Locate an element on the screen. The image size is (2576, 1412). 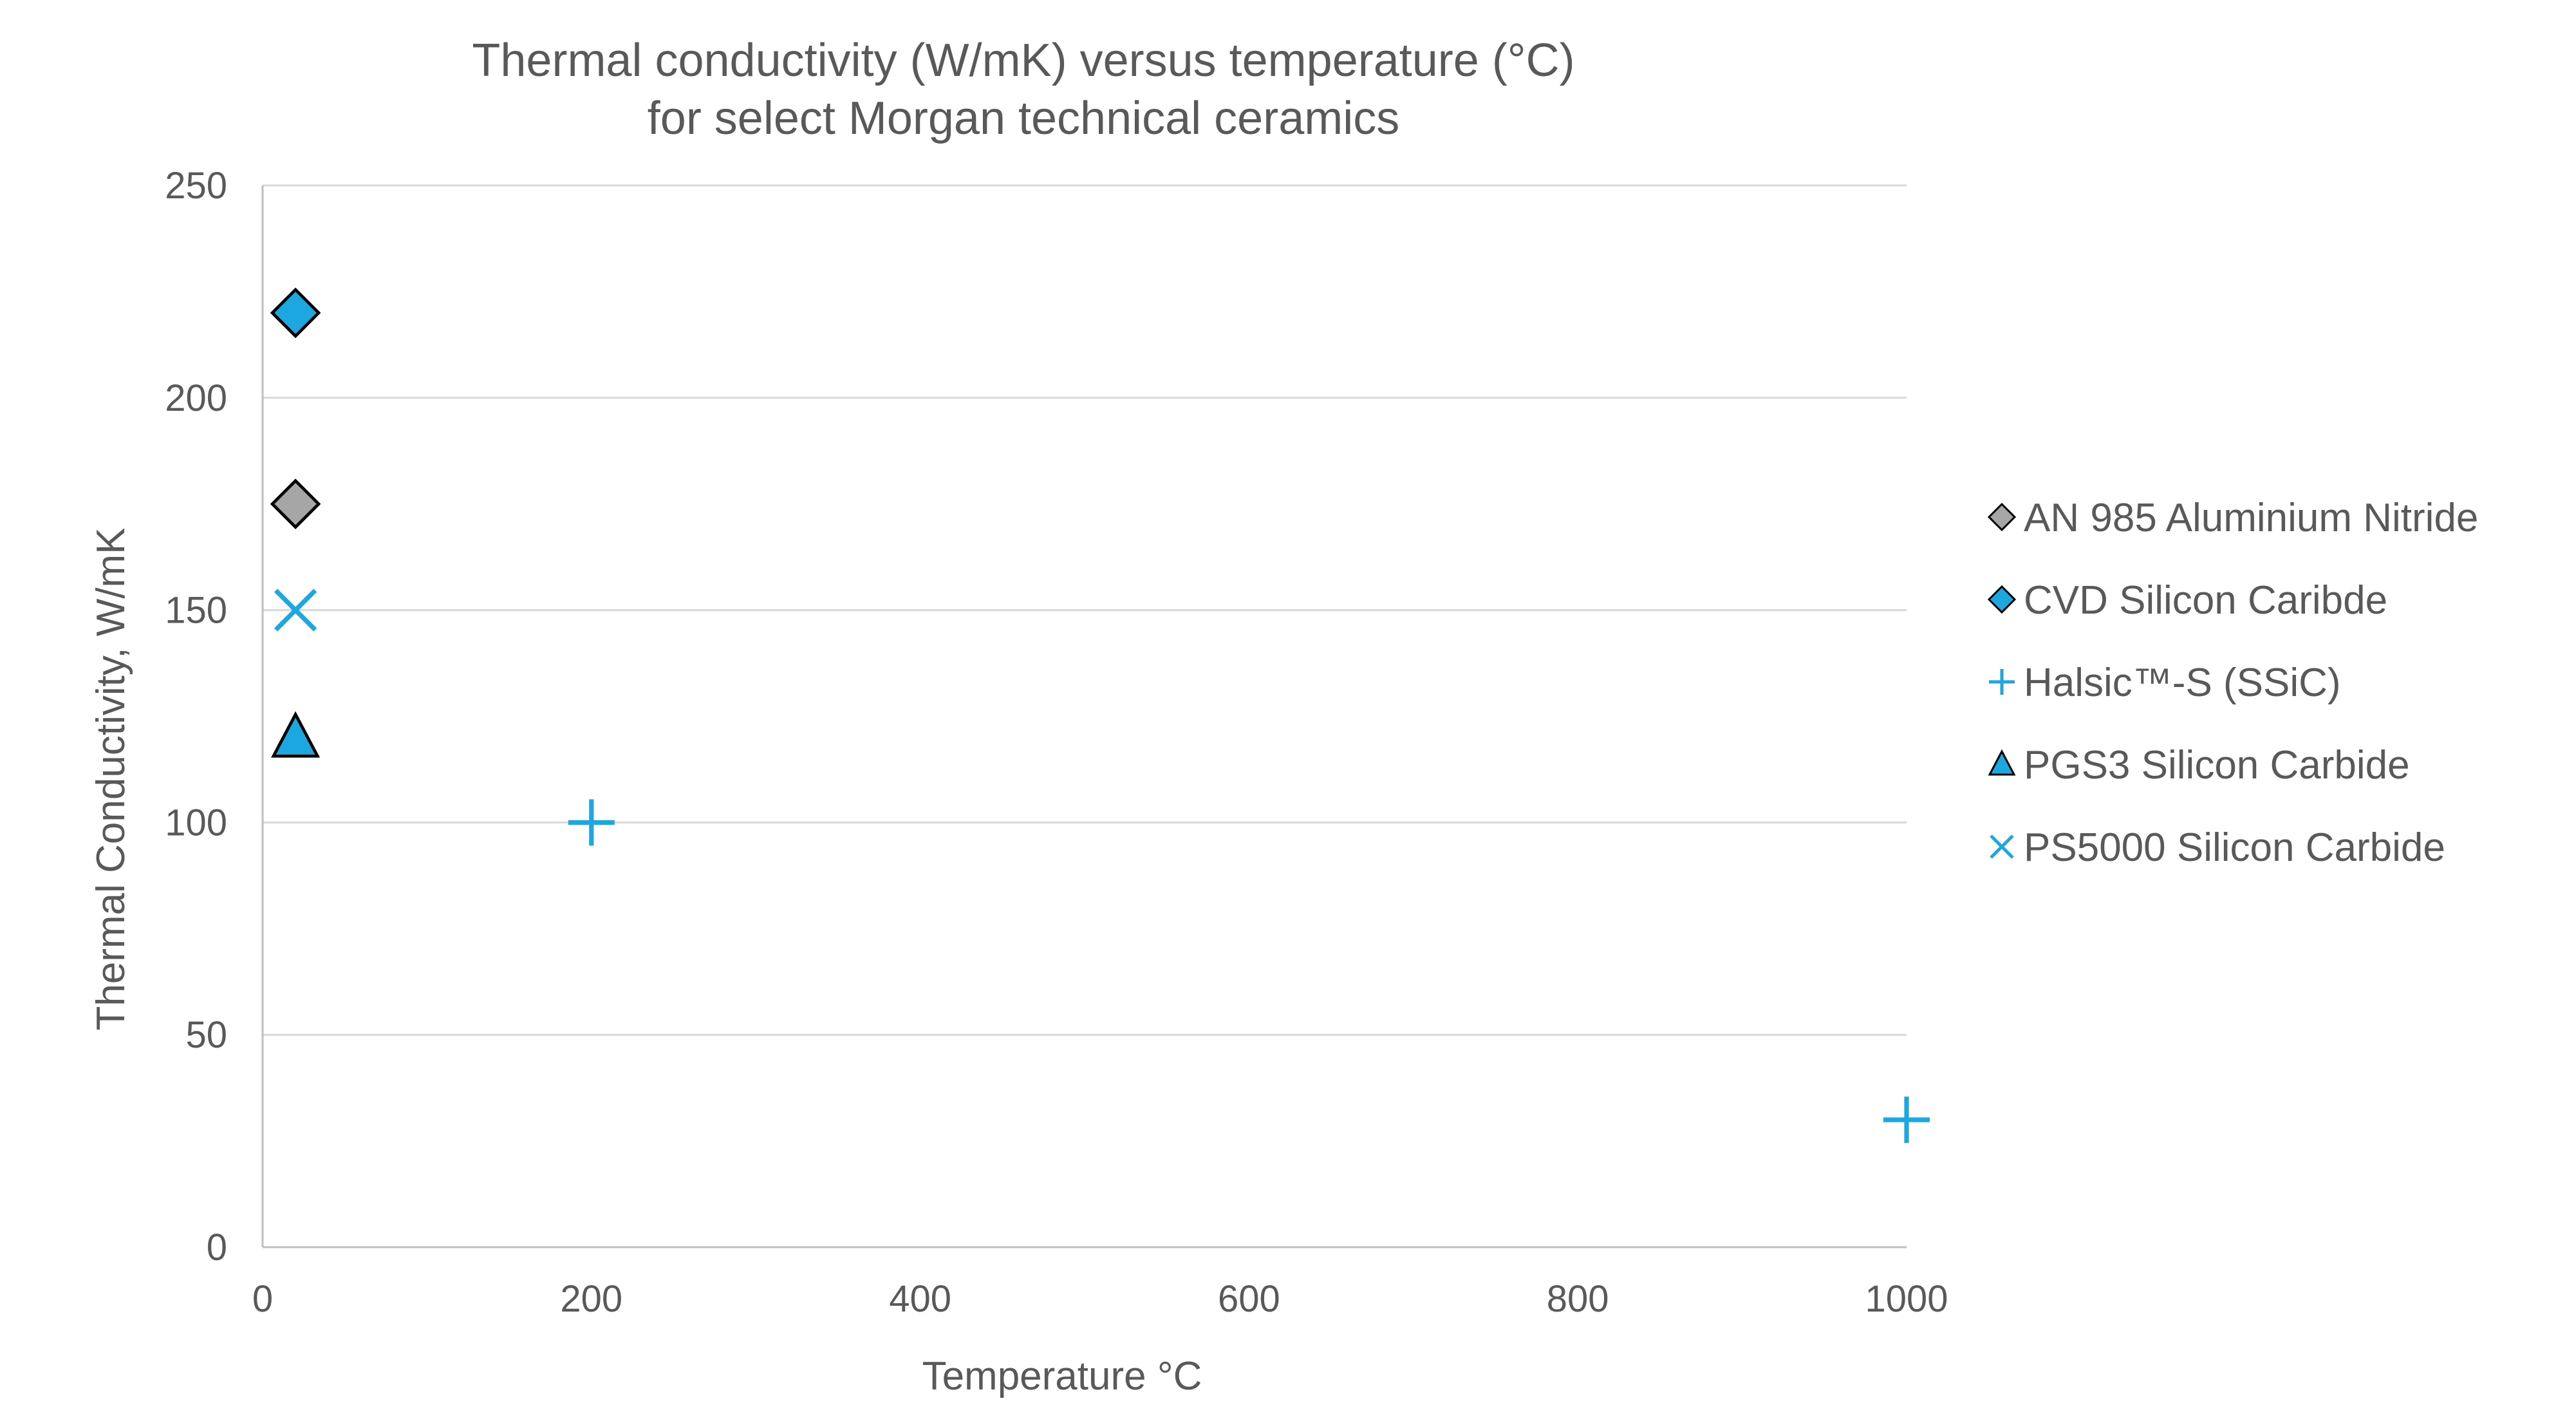
legend-label: PS5000 Silicon Carbide is located at coordinates (2234, 847).